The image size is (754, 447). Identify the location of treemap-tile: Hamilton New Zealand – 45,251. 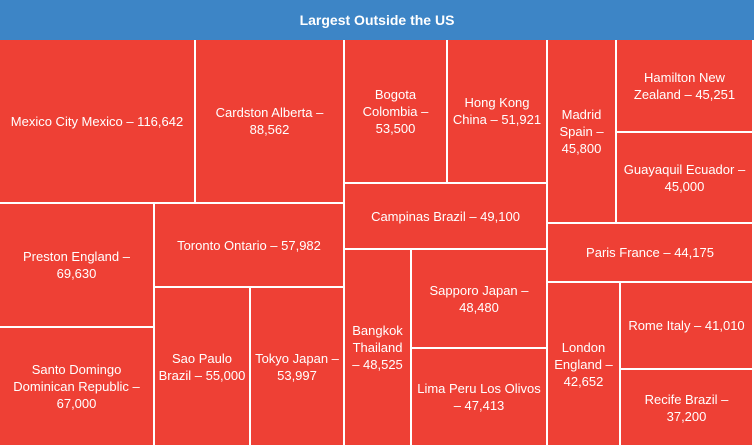
(685, 86).